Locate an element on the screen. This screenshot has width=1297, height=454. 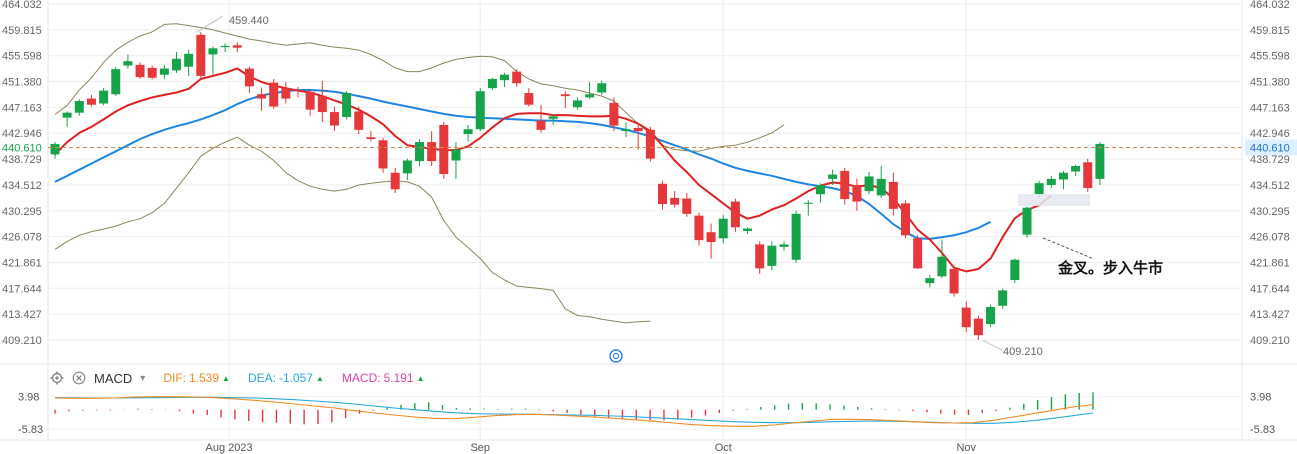
dif-line is located at coordinates (574, 411).